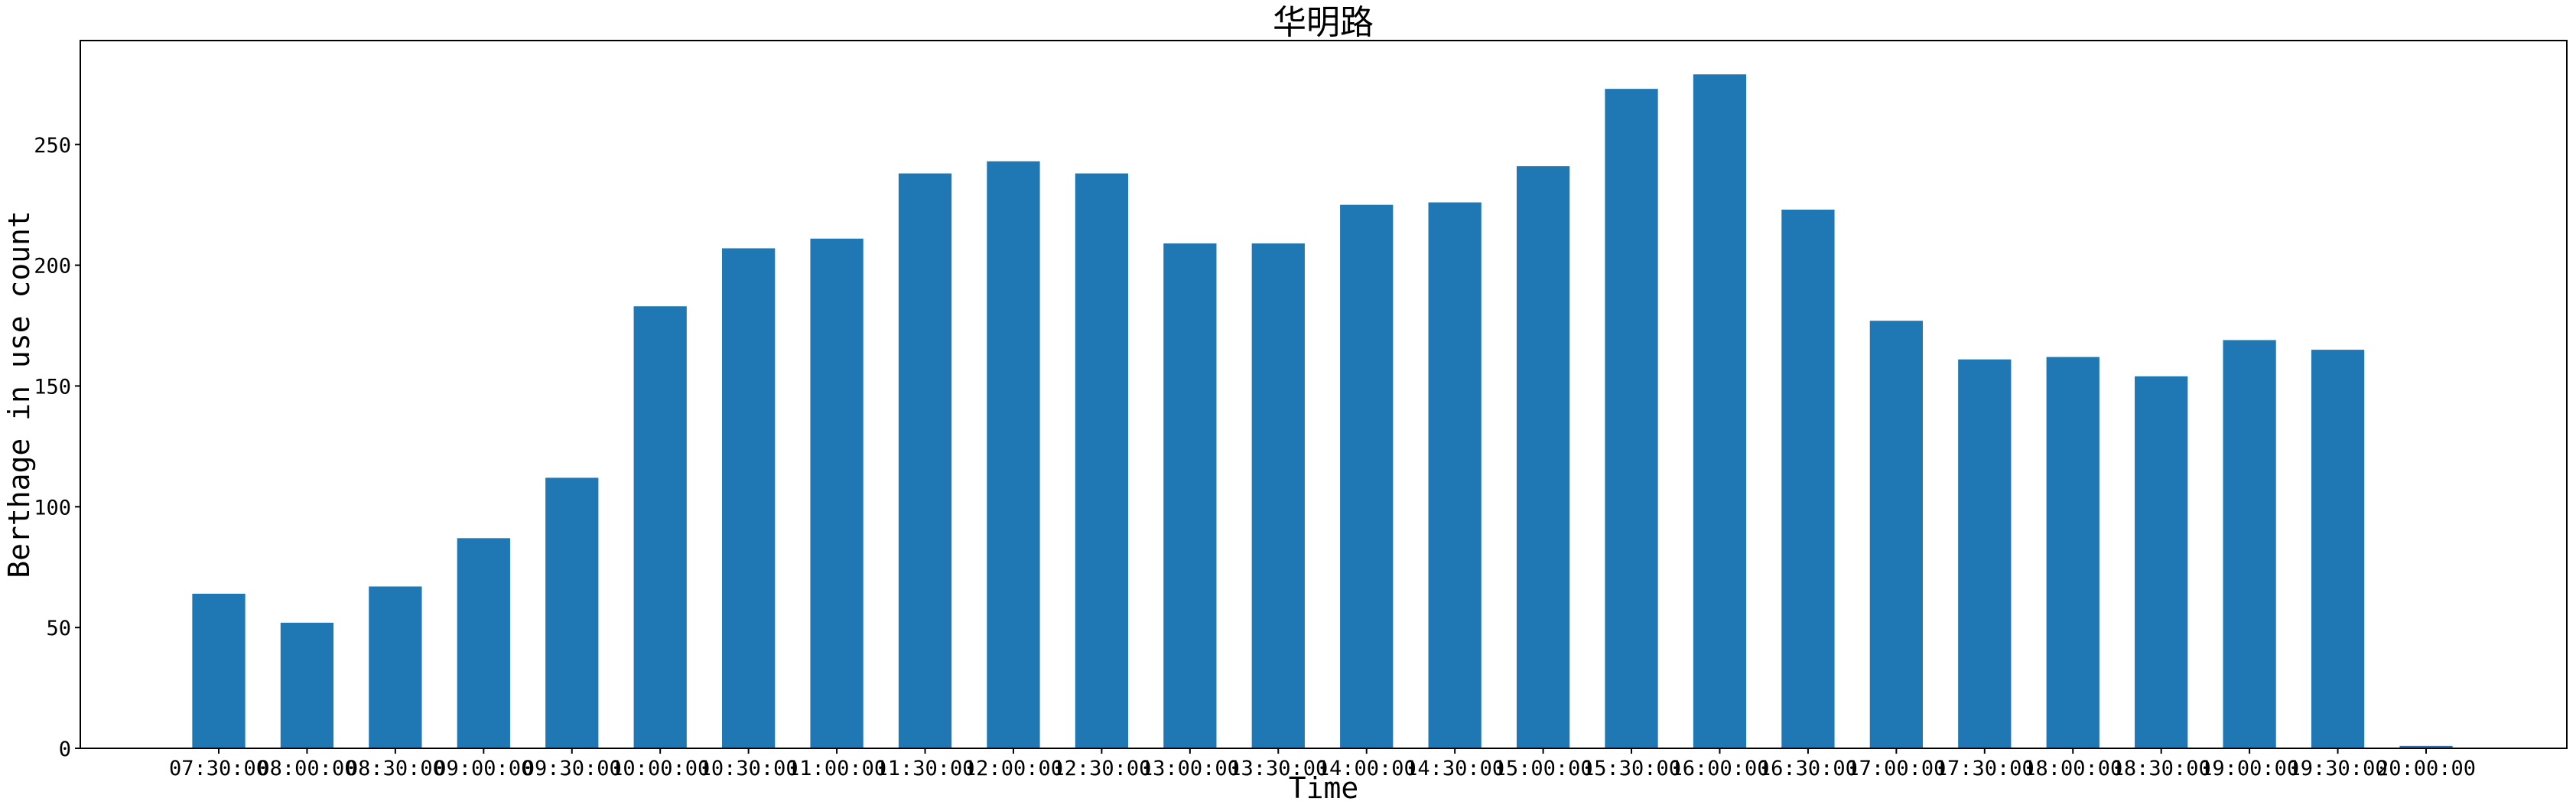  What do you see at coordinates (1719, 768) in the screenshot?
I see `x-tick-label: 16:00:00` at bounding box center [1719, 768].